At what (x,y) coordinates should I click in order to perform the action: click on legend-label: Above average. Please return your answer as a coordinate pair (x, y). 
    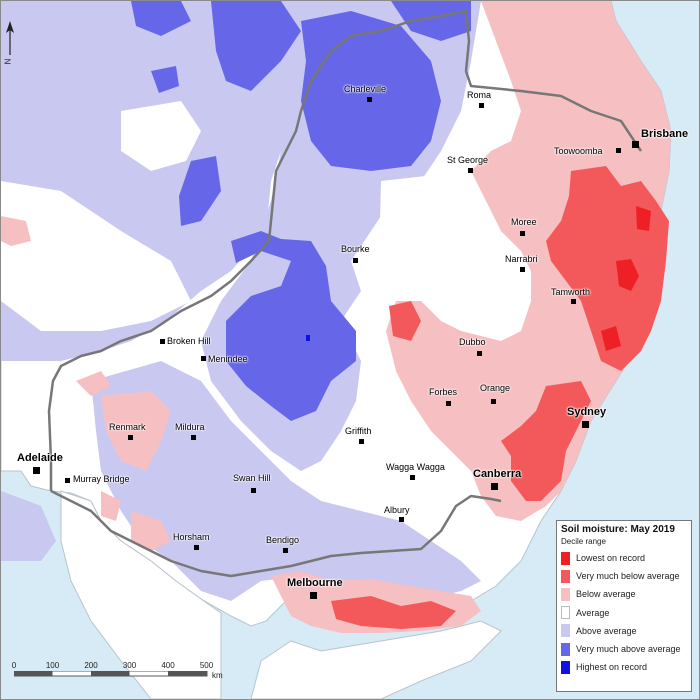
    Looking at the image, I should click on (606, 630).